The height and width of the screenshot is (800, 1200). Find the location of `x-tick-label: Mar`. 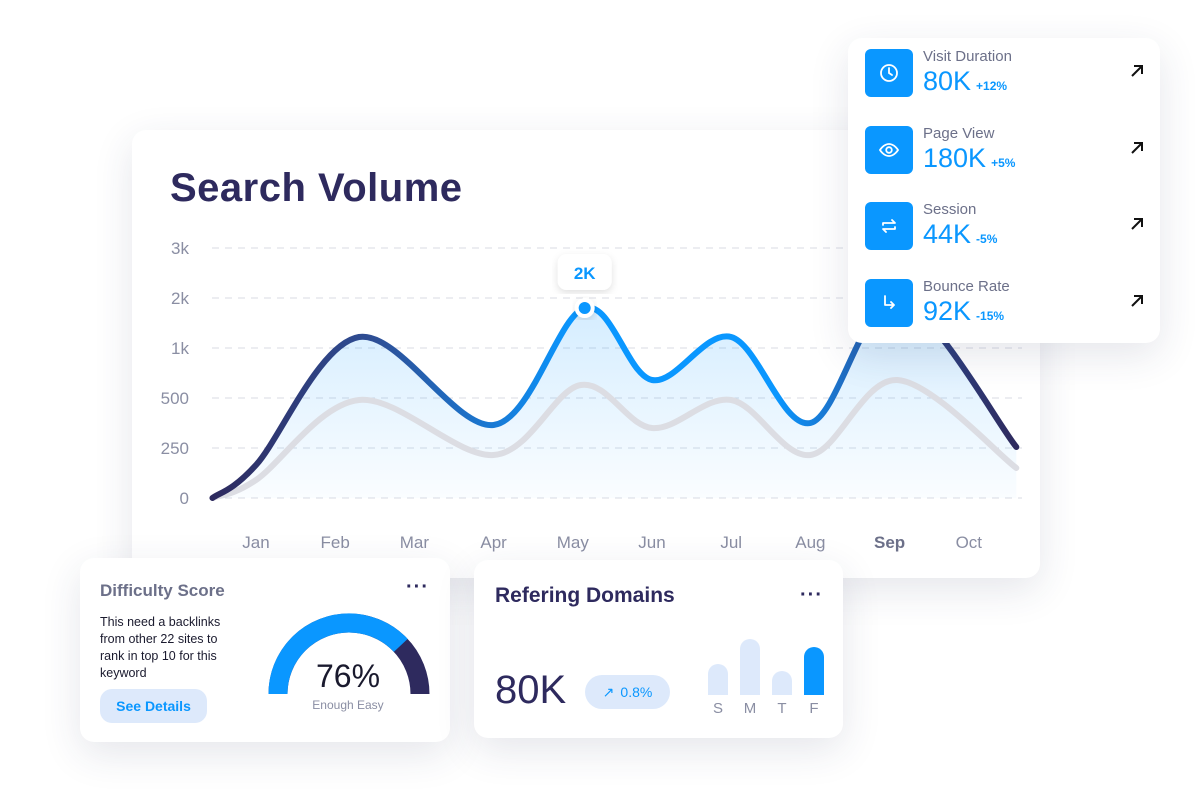

x-tick-label: Mar is located at coordinates (415, 542).